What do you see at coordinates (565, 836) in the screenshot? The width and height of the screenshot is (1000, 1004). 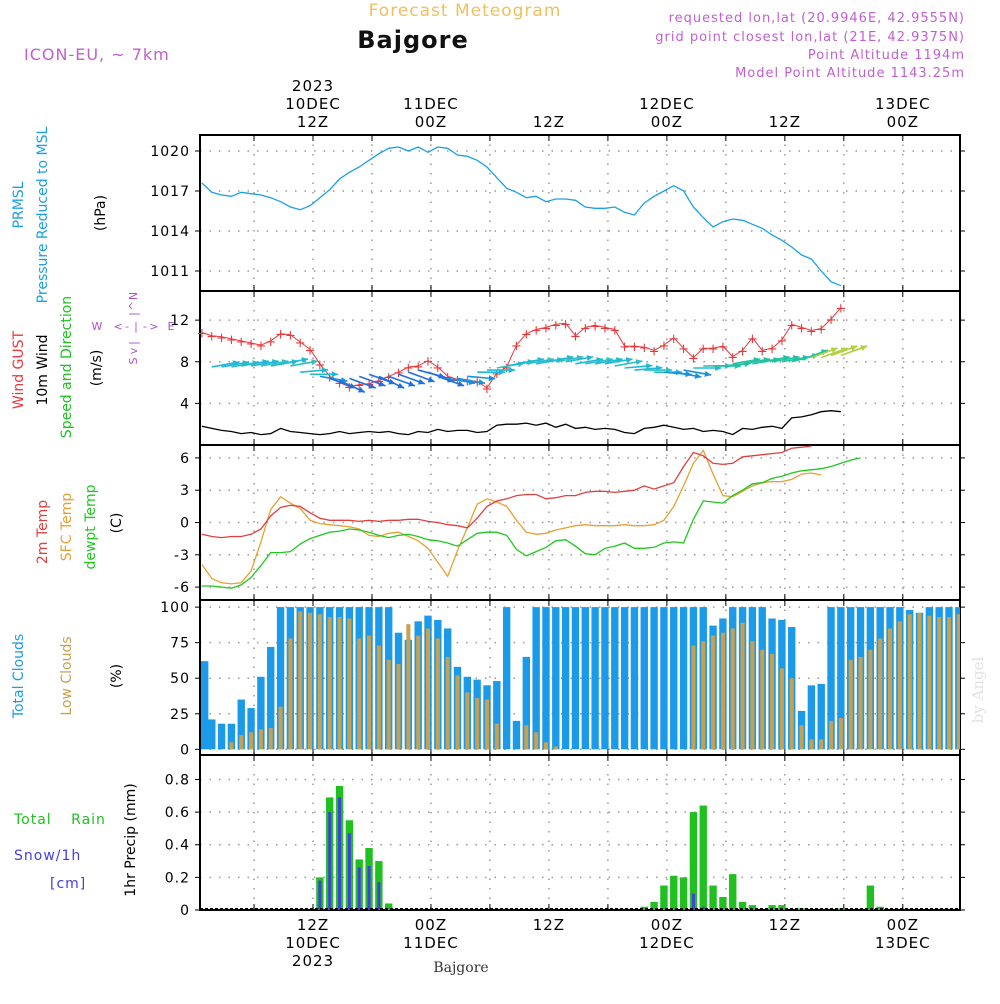 I see `panel-precipitation: 0 0.2 0.4 0.6 0.8` at bounding box center [565, 836].